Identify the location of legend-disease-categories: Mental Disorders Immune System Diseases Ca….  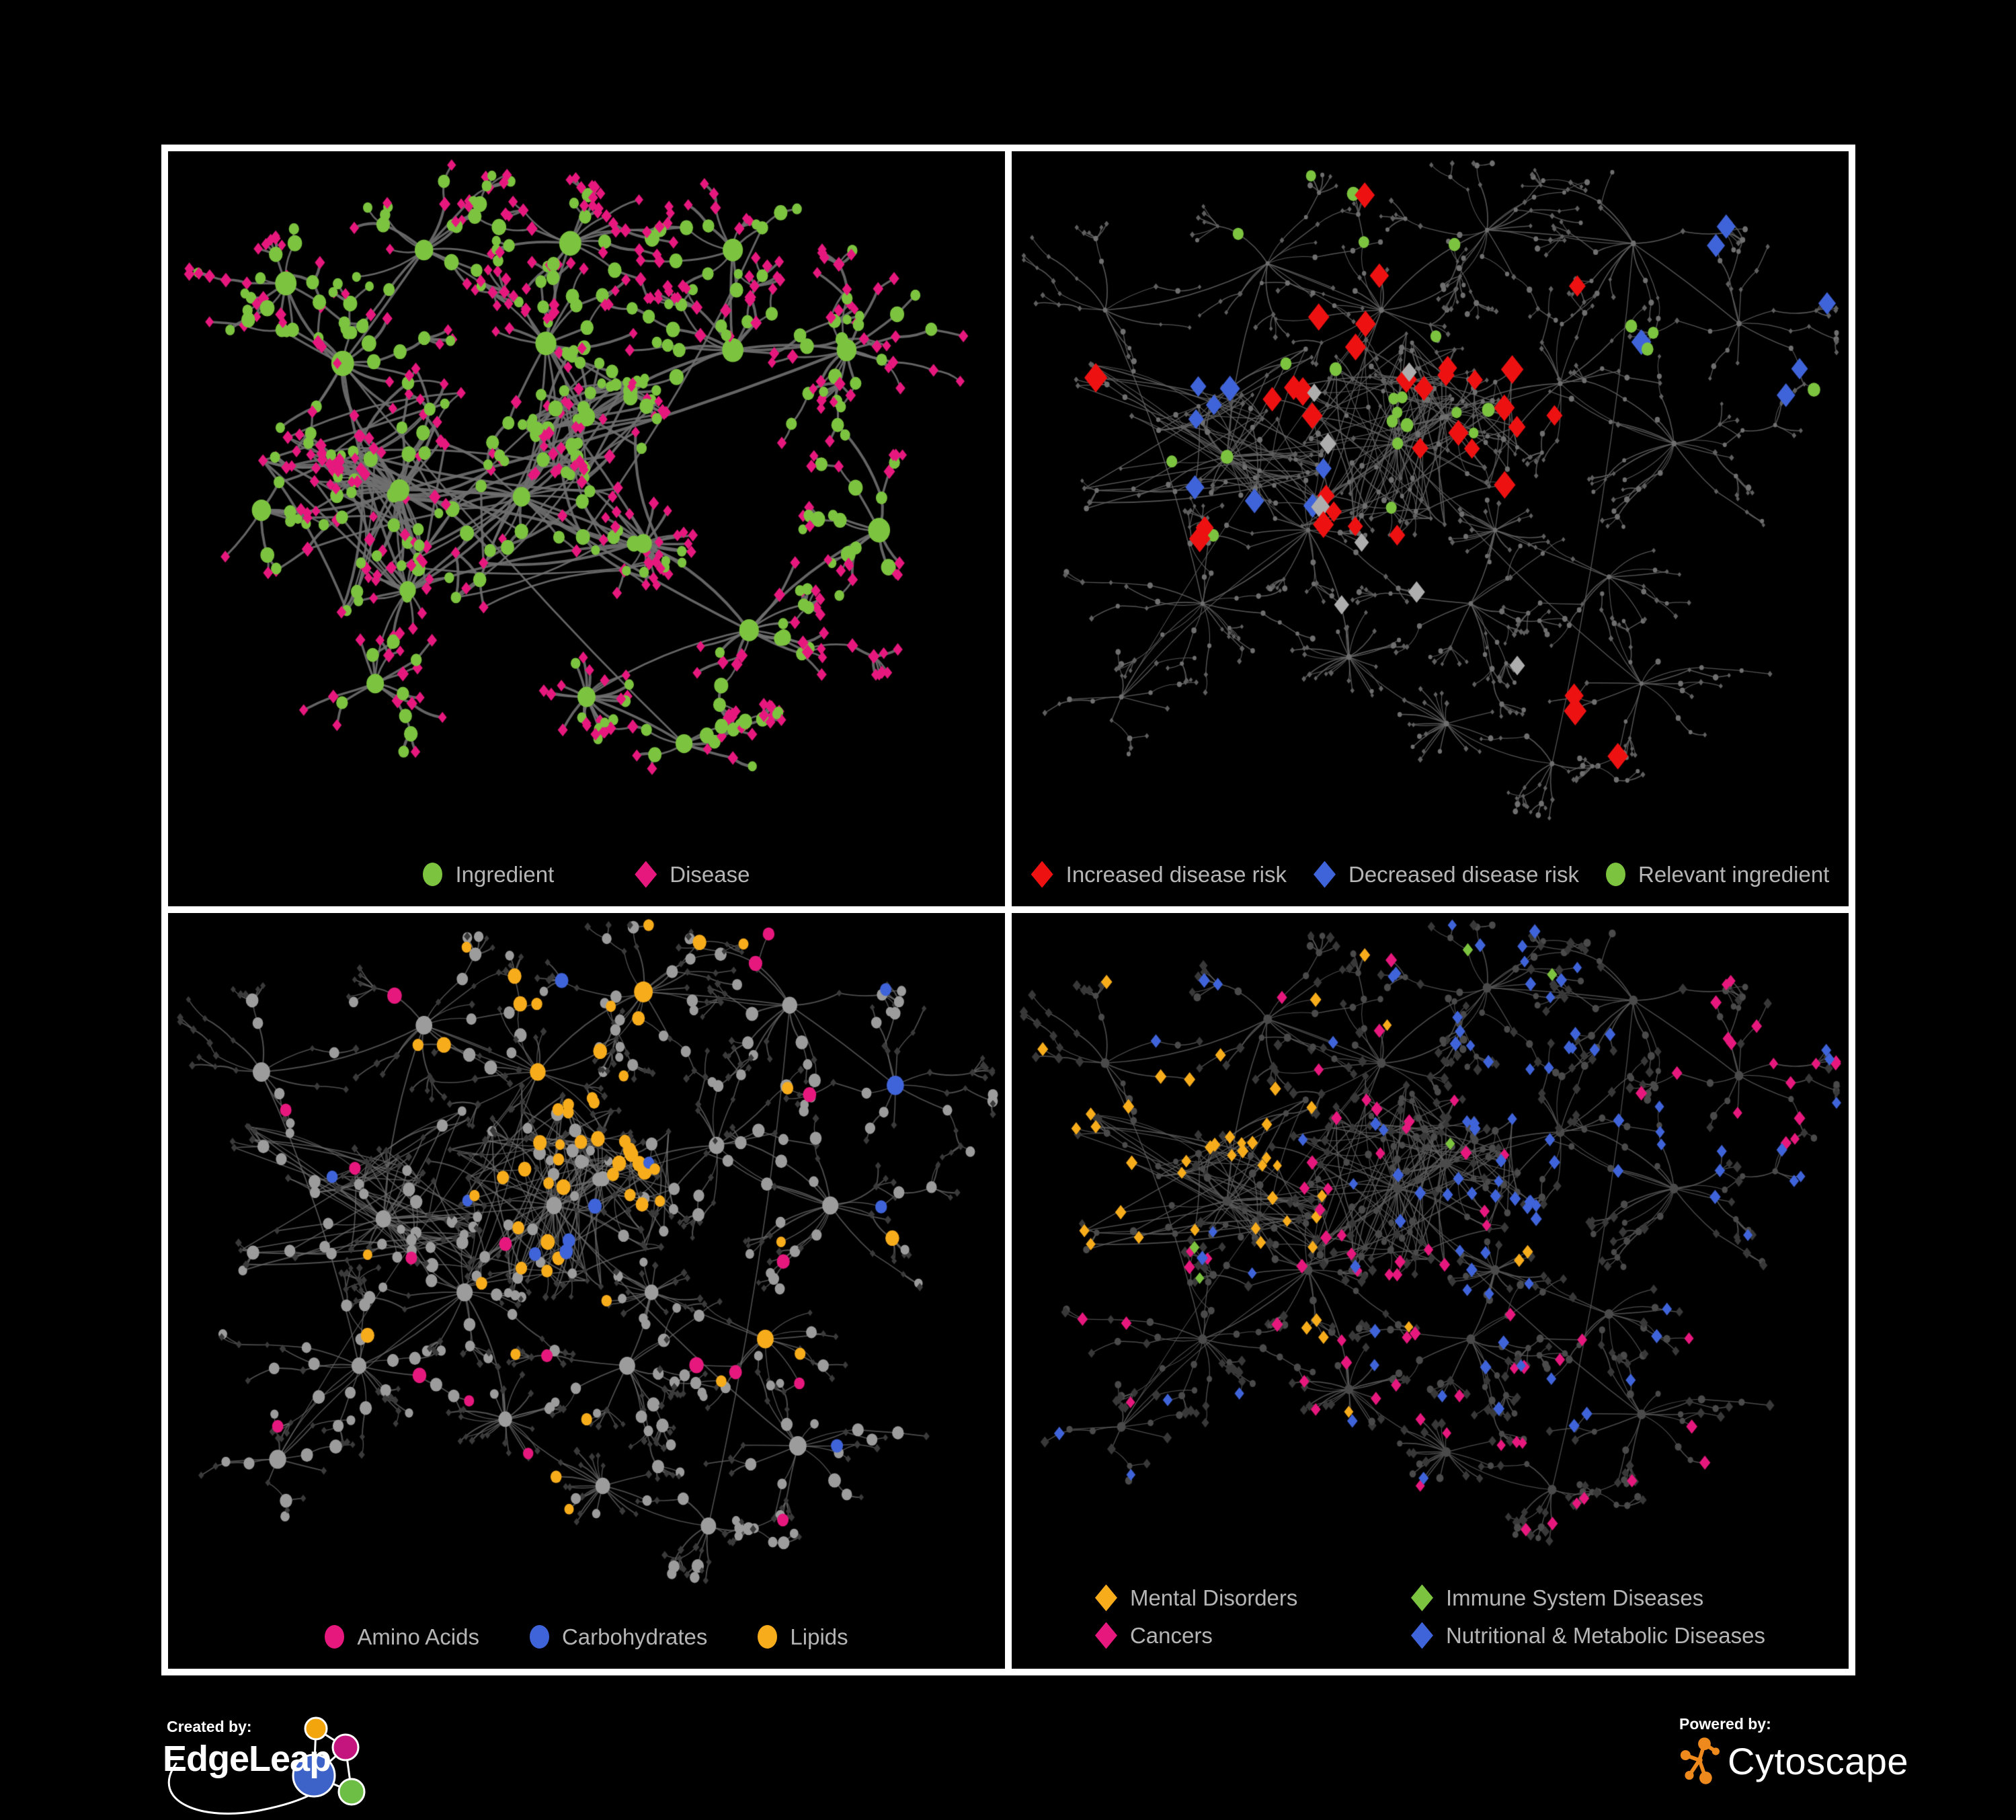
(1430, 1617).